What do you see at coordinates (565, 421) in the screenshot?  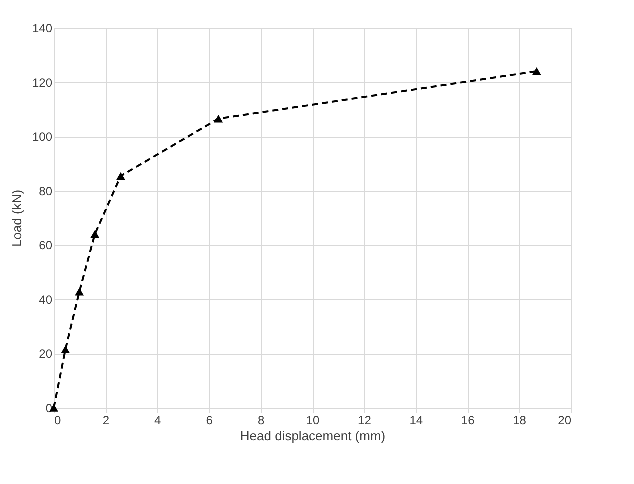 I see `x-tick-label: 20` at bounding box center [565, 421].